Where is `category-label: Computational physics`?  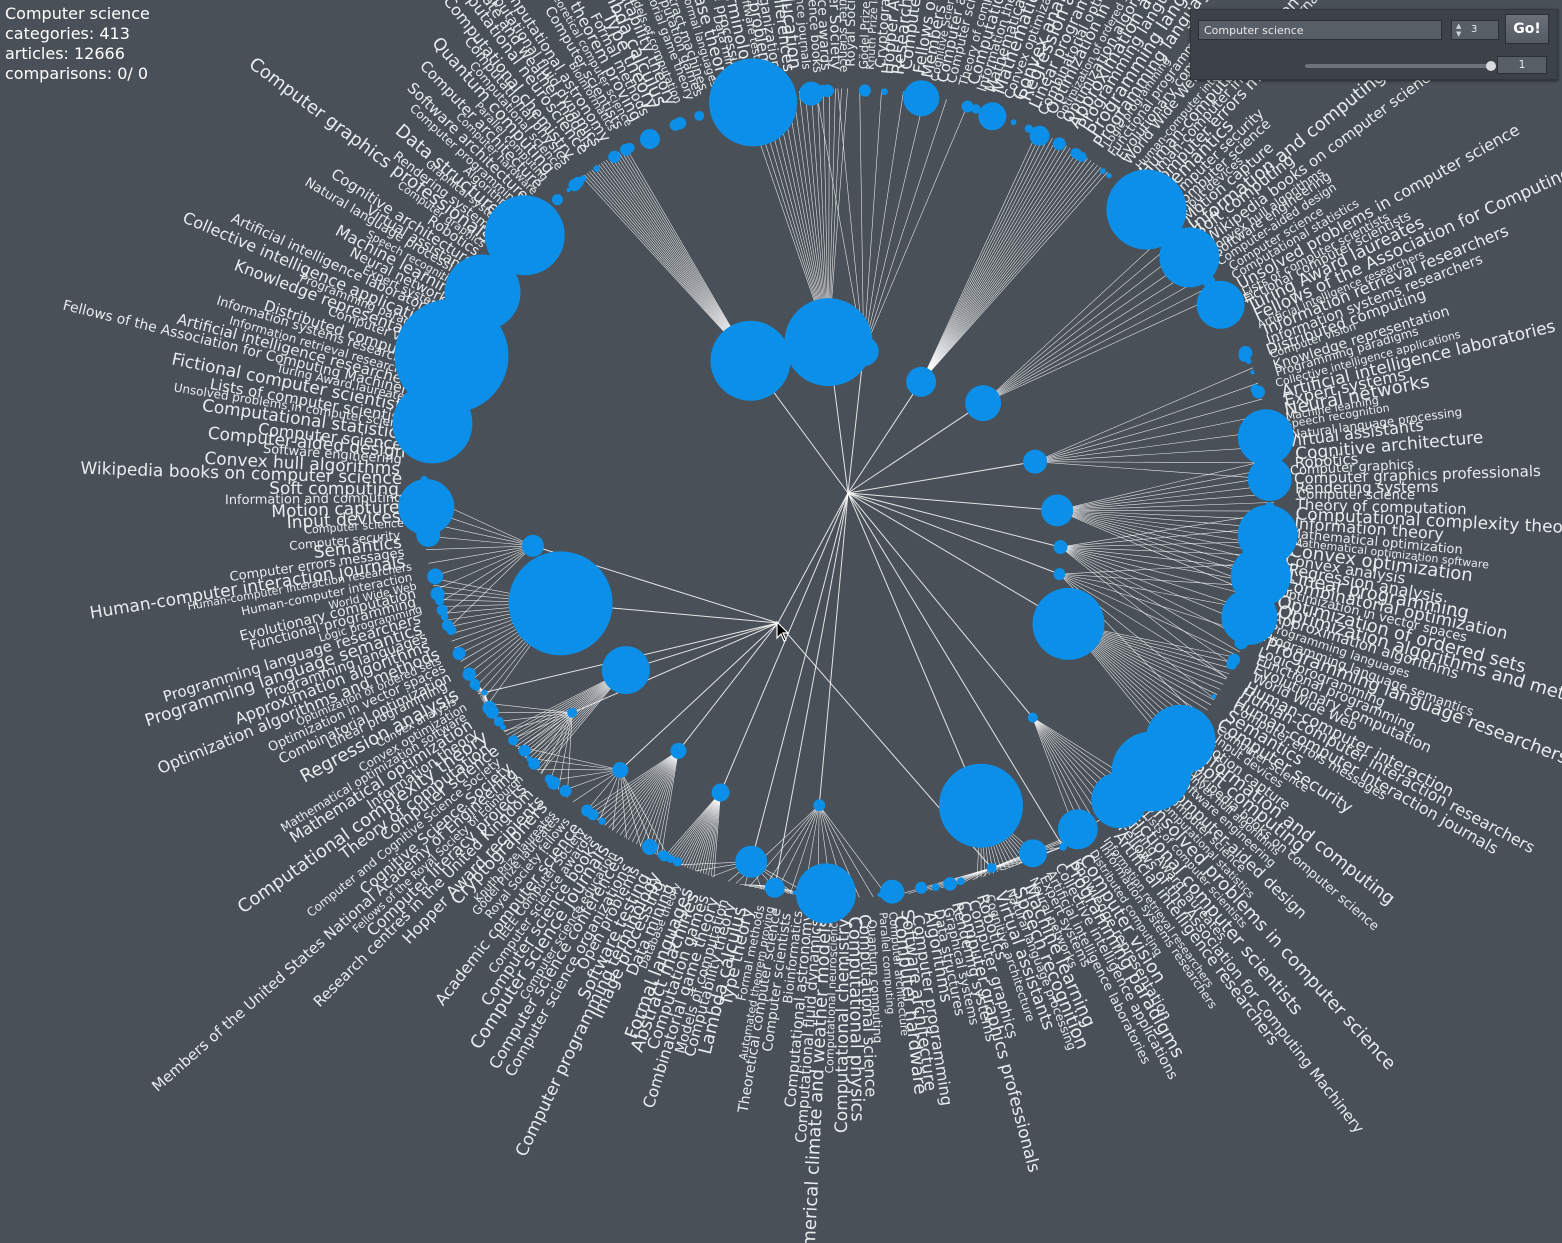
category-label: Computational physics is located at coordinates (856, 1019).